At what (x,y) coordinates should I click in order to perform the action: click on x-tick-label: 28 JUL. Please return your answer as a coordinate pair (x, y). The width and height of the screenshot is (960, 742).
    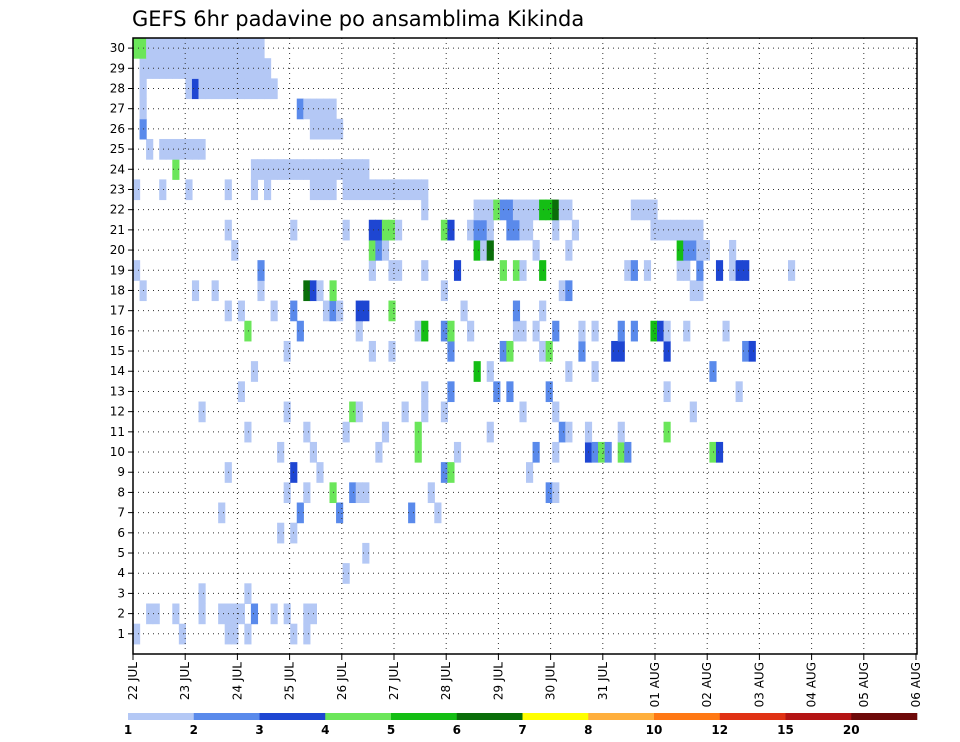
    Looking at the image, I should click on (446, 681).